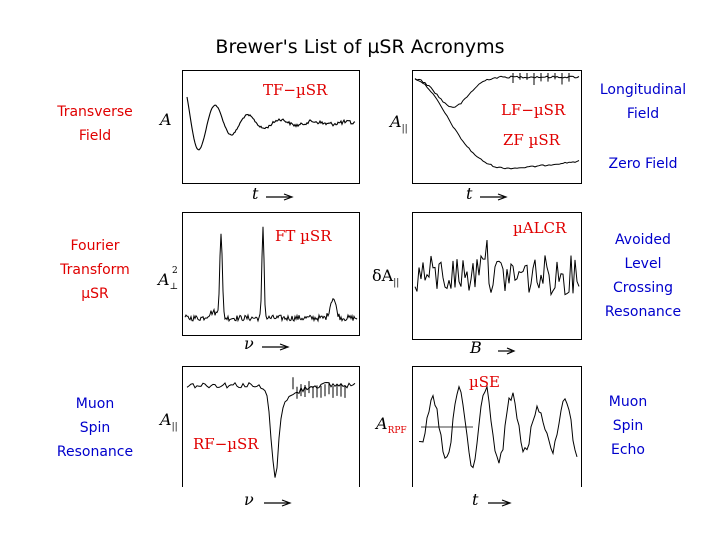 Image resolution: width=720 pixels, height=540 pixels. I want to click on tf-signal-trace, so click(271, 123).